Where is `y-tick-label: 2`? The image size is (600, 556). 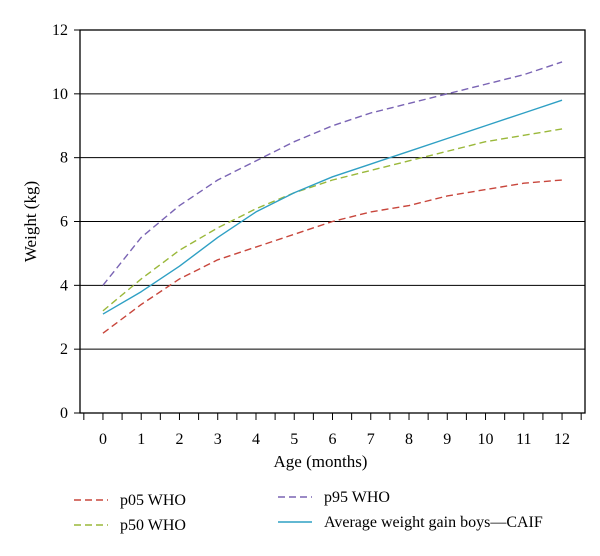 y-tick-label: 2 is located at coordinates (64, 349).